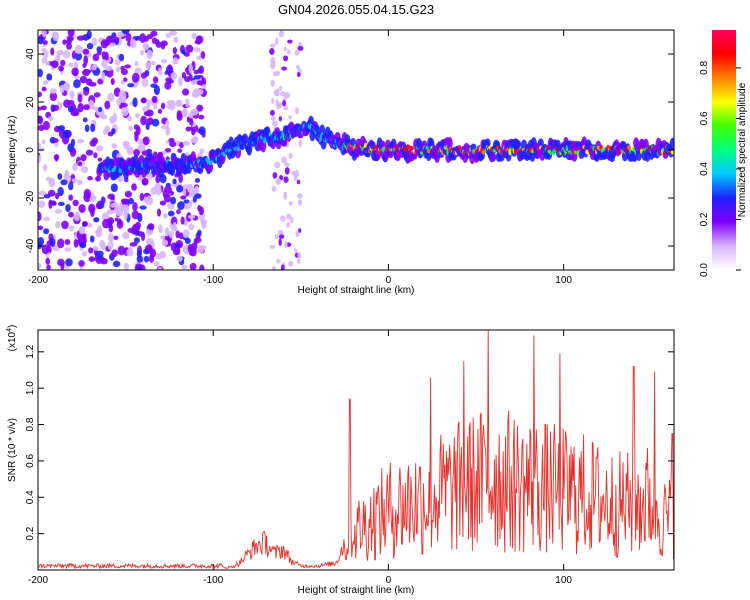  I want to click on snr-scale-text: (x10, so click(12, 341).